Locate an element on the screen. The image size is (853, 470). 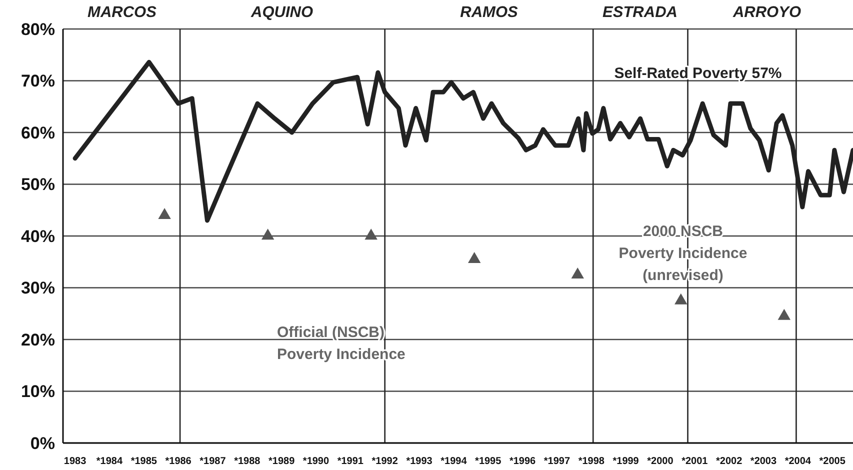
x-tick-label: 1983 is located at coordinates (75, 461).